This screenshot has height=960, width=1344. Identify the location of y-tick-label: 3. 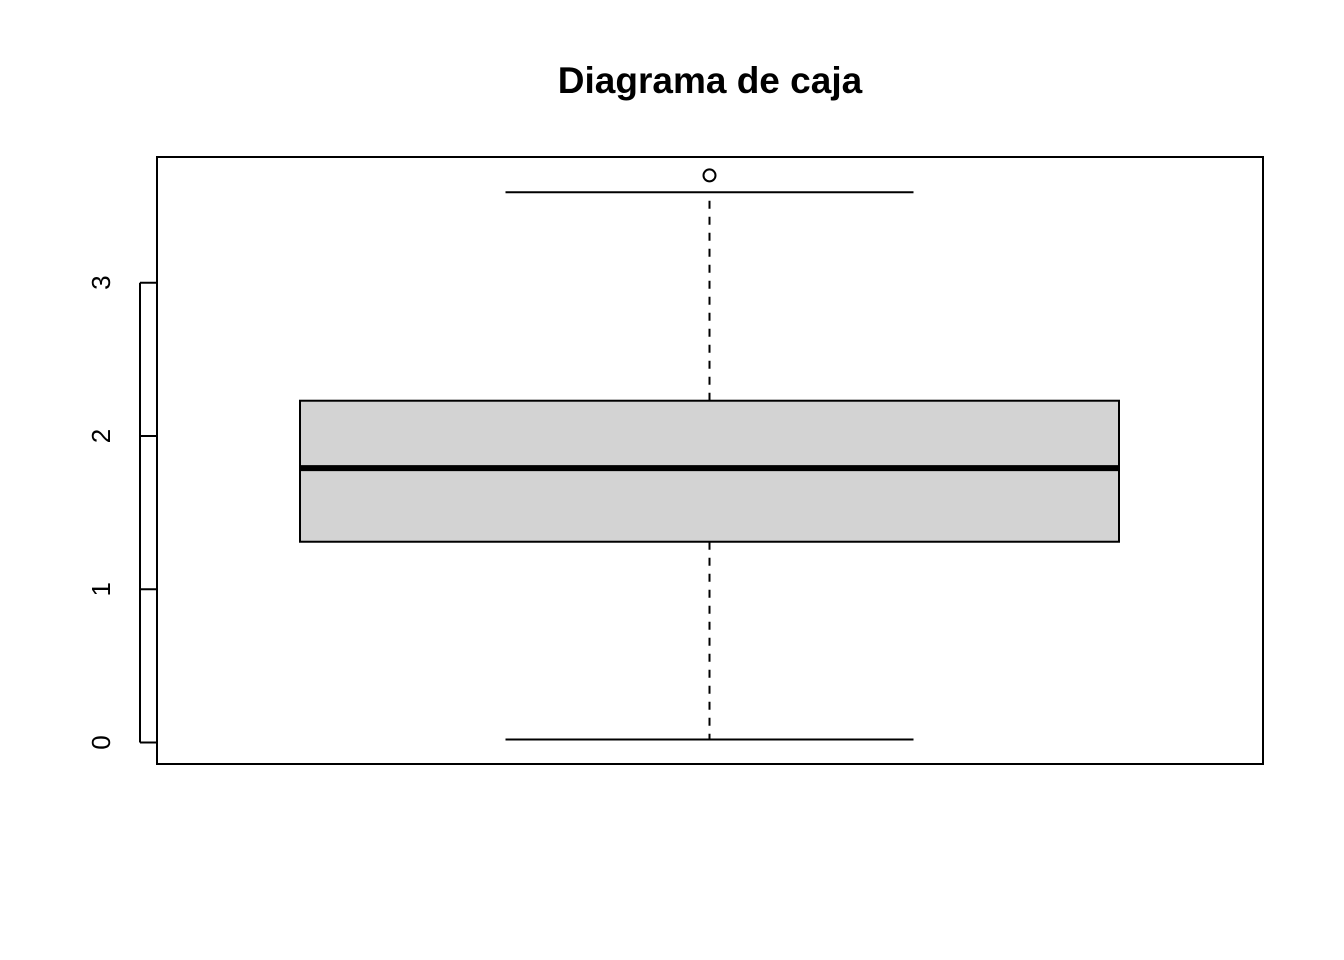
(101, 282).